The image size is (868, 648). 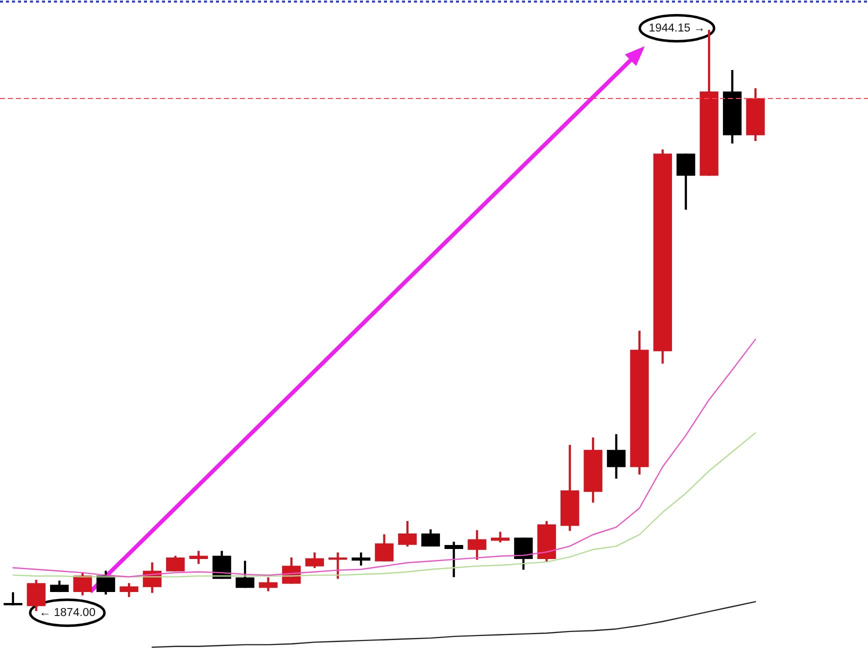 I want to click on annotation: 1944.15 →, so click(x=677, y=28).